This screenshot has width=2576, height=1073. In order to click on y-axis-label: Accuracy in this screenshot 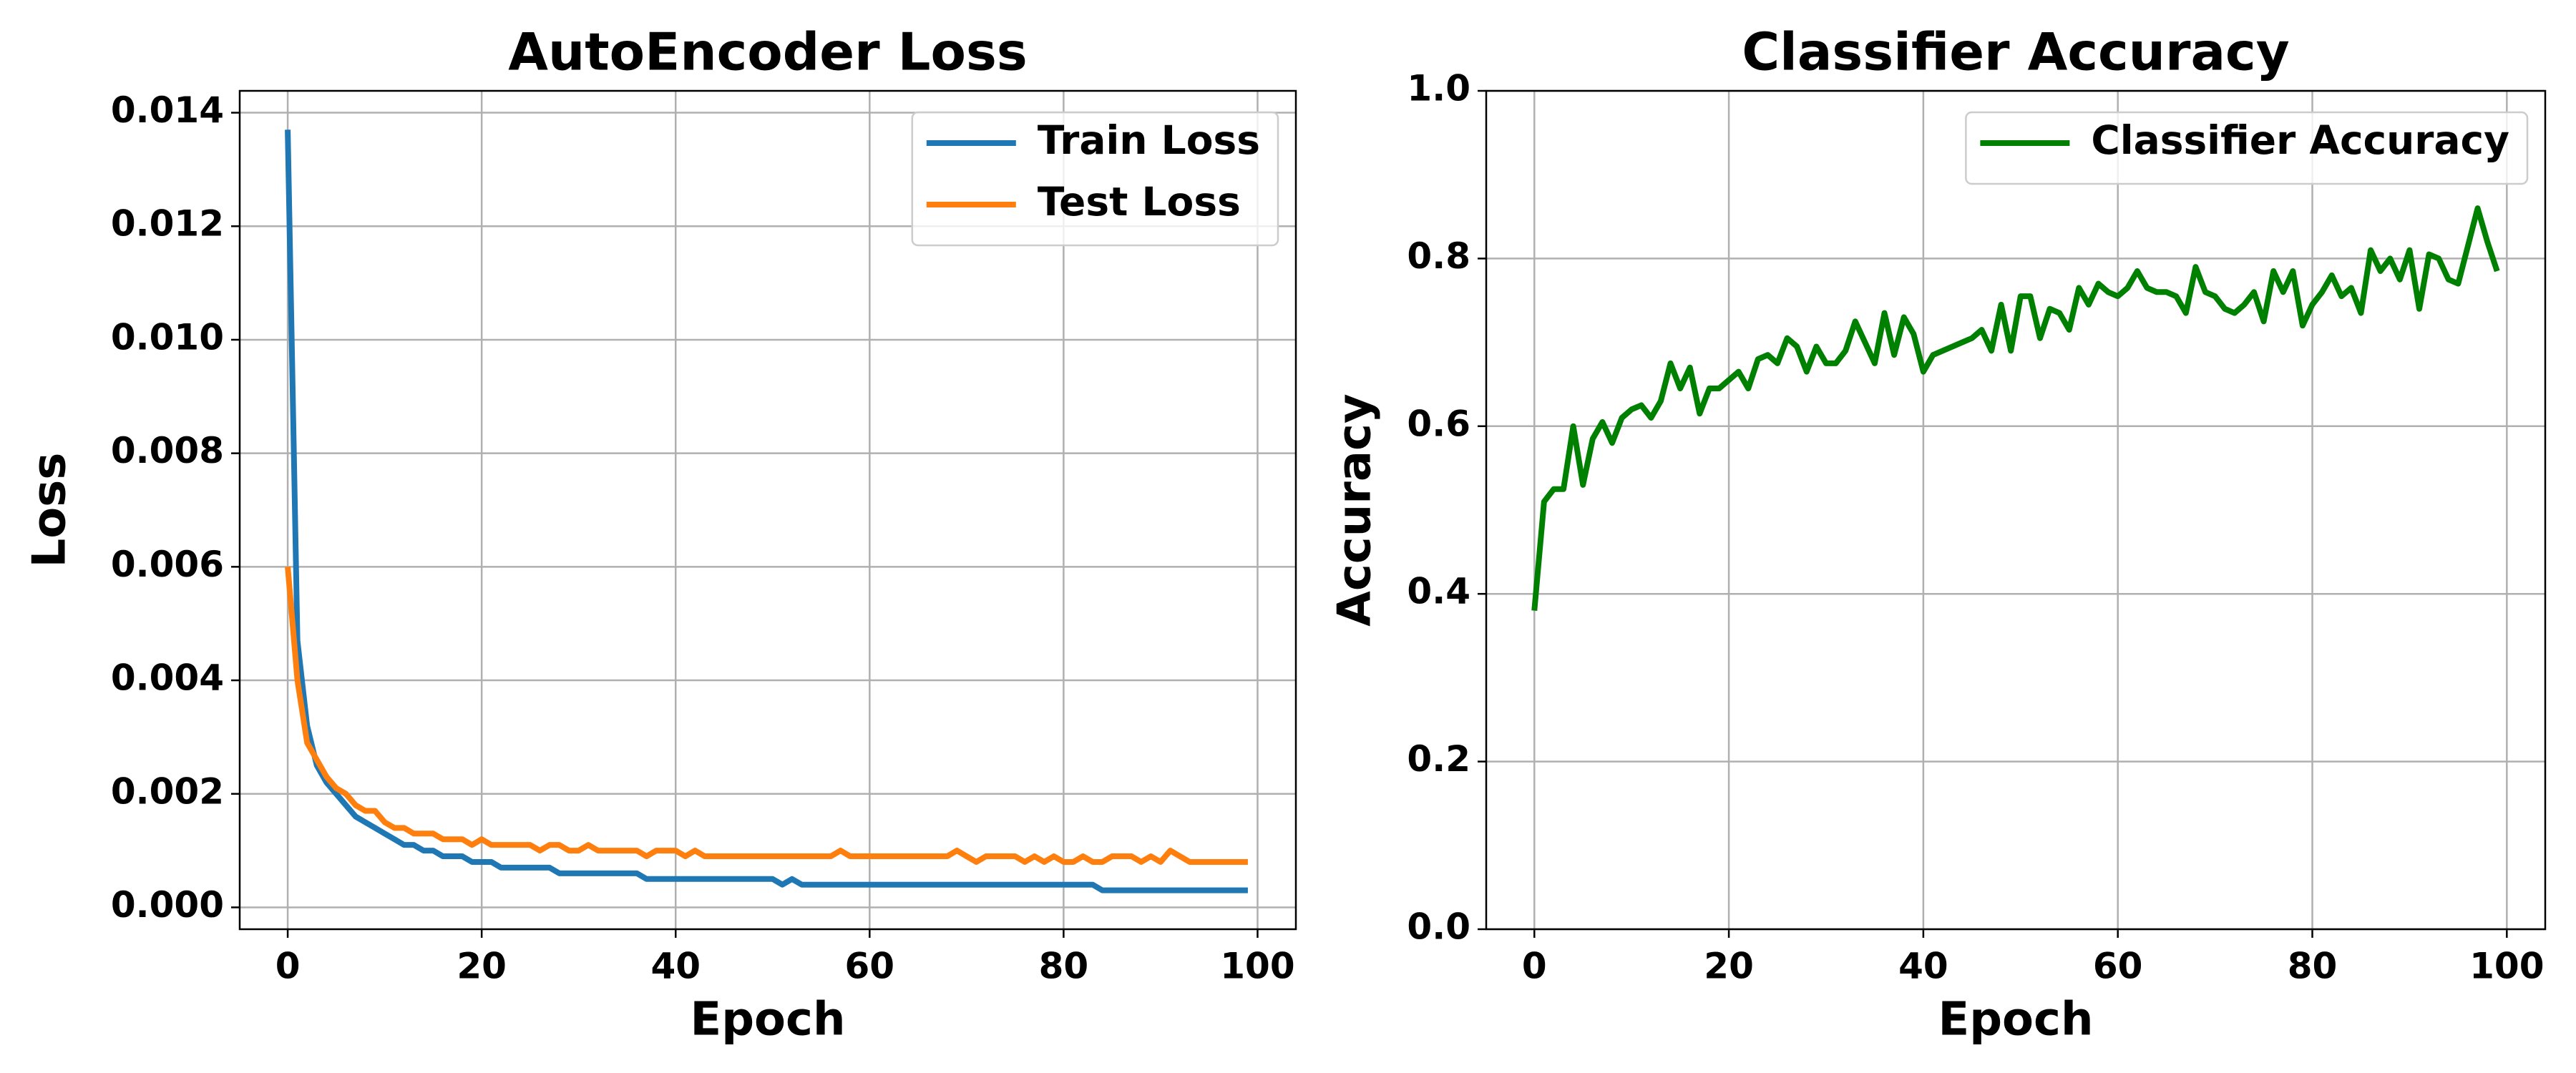, I will do `click(1355, 509)`.